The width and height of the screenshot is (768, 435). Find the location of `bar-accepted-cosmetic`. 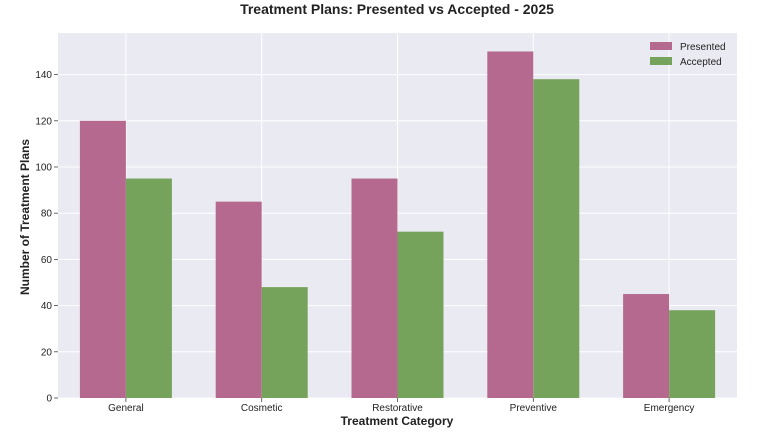

bar-accepted-cosmetic is located at coordinates (284, 342).